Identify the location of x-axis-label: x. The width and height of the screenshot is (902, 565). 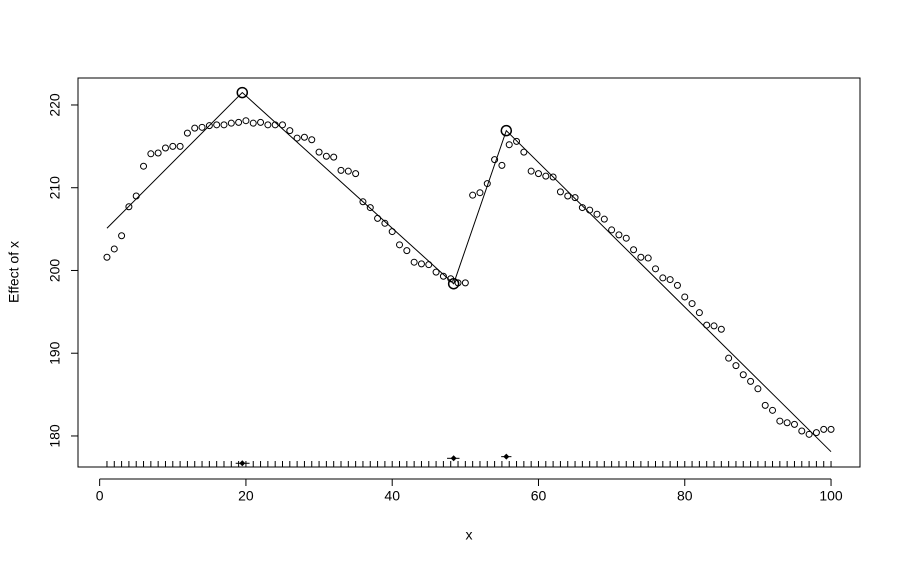
(469, 535).